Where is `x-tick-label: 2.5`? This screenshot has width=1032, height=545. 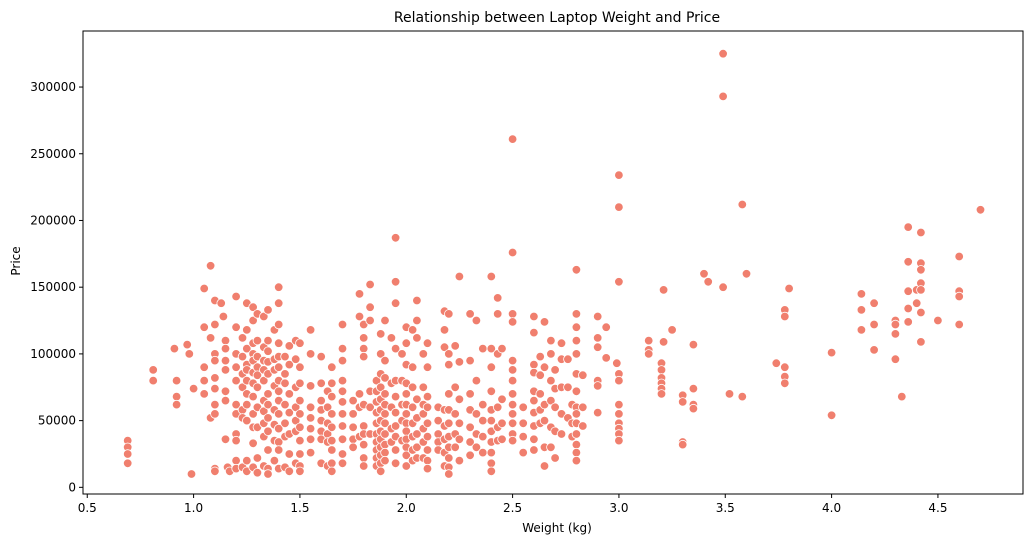 x-tick-label: 2.5 is located at coordinates (512, 508).